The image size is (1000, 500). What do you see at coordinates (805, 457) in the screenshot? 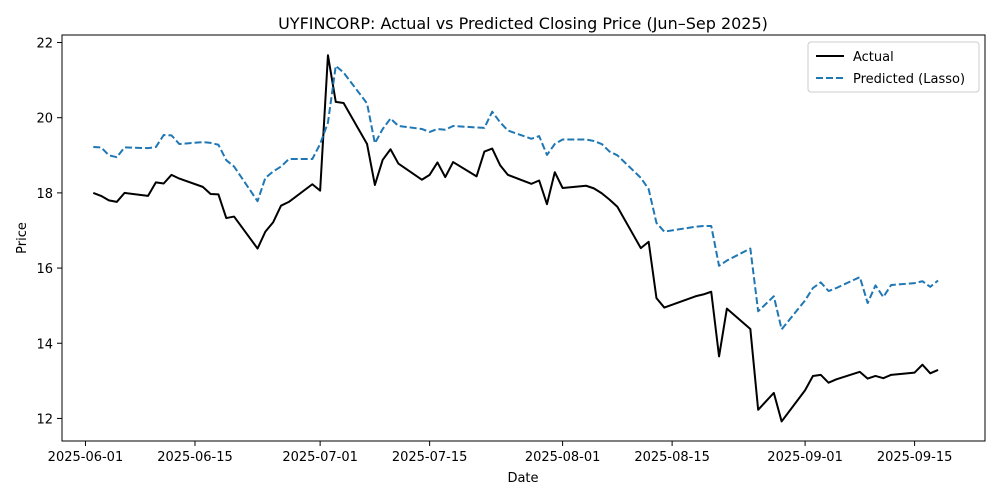
I see `x-tick-label: 2025-09-01` at bounding box center [805, 457].